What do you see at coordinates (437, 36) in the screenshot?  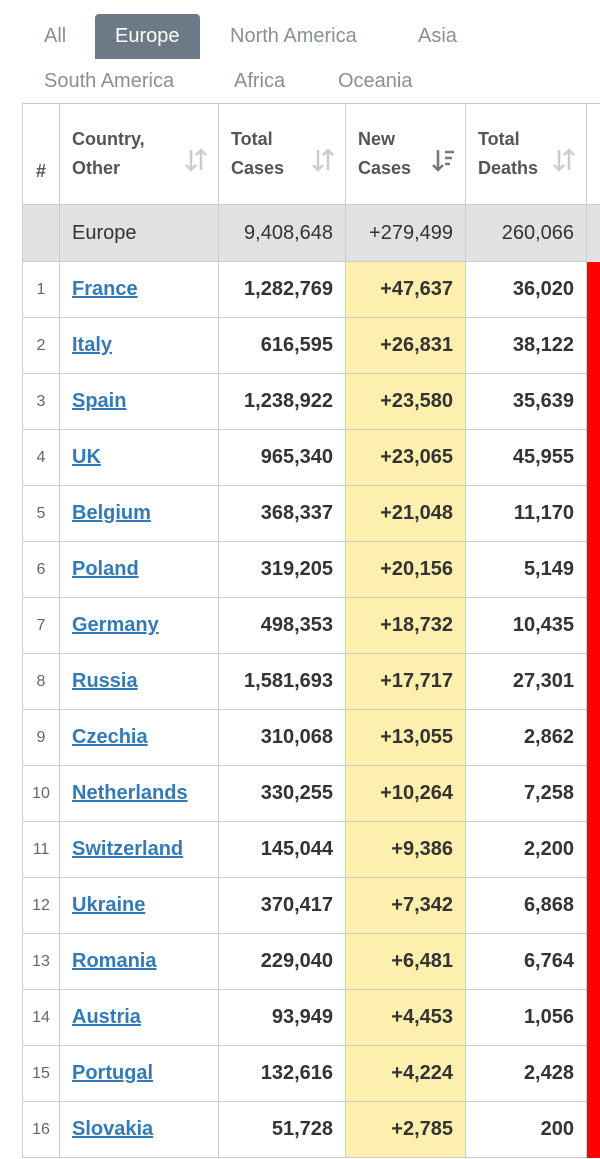 I see `tab: Asia` at bounding box center [437, 36].